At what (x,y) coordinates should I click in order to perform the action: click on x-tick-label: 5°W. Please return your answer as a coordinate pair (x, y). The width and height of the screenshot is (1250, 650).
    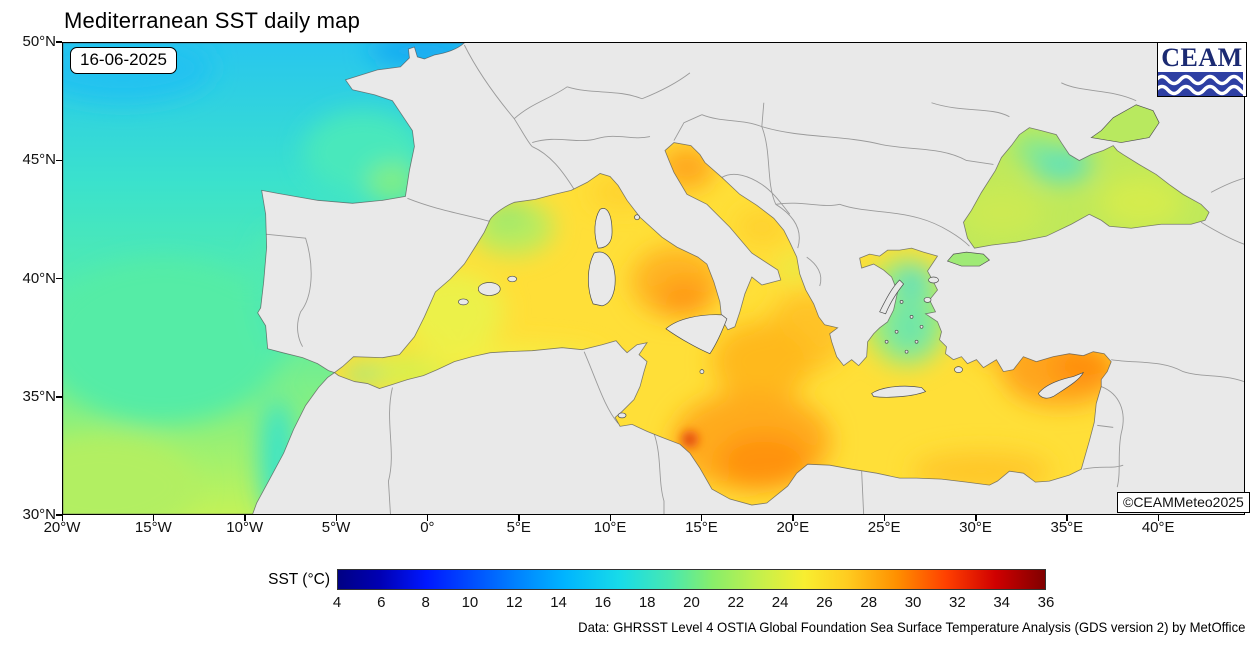
    Looking at the image, I should click on (336, 527).